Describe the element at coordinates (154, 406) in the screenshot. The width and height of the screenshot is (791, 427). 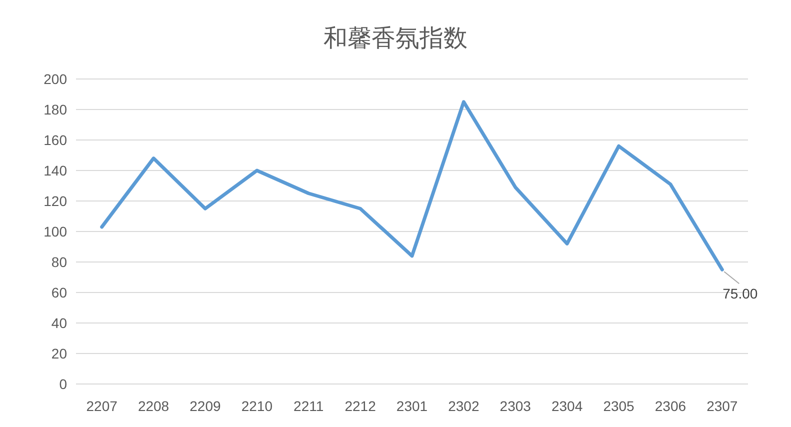
I see `xtick: 2208` at that location.